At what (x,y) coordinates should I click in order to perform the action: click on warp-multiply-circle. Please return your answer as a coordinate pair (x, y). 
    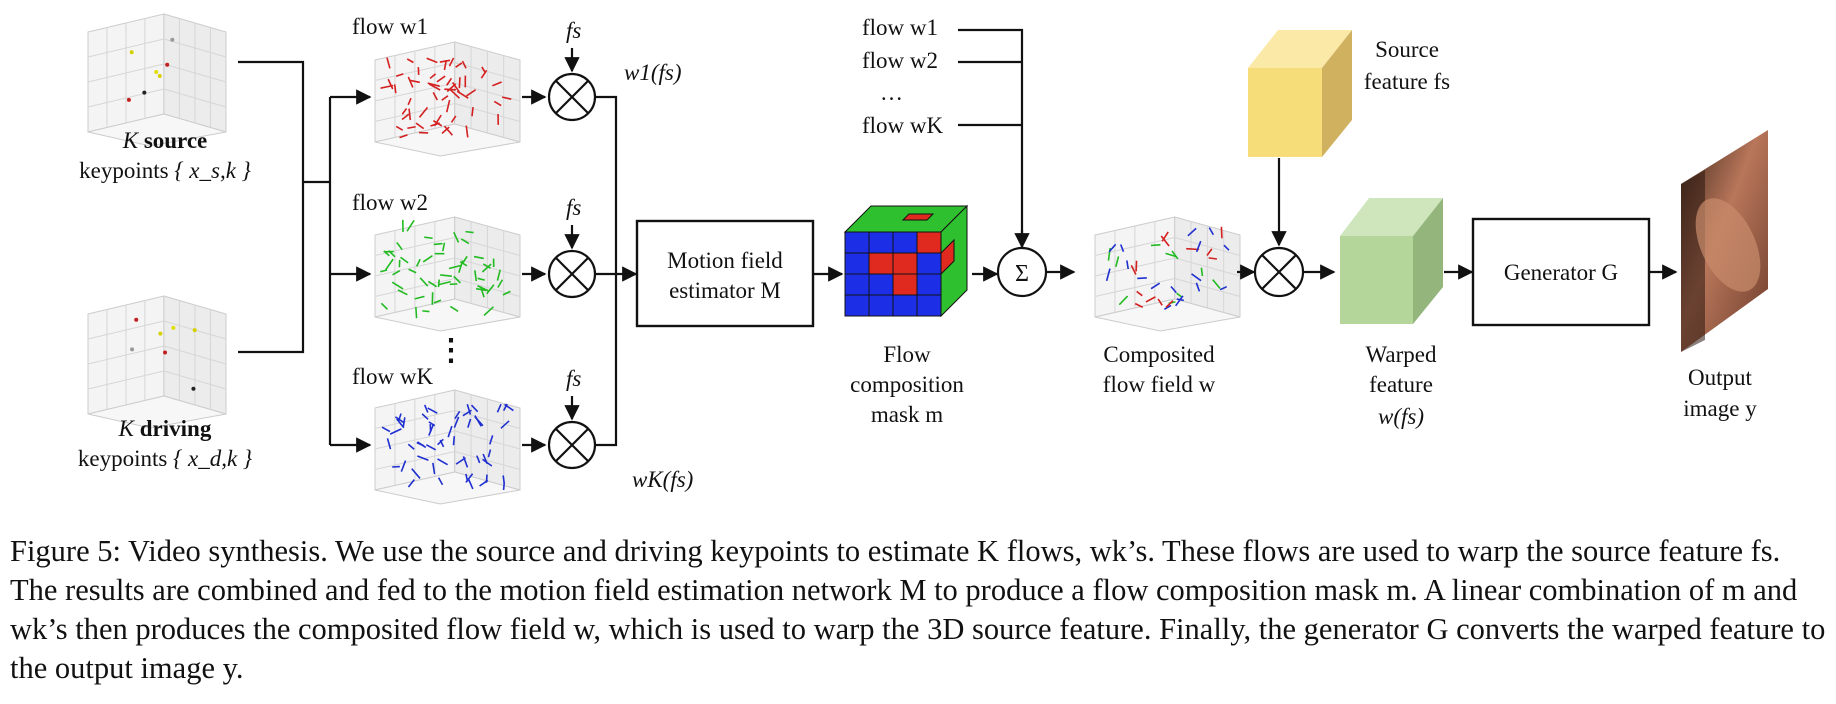
    Looking at the image, I should click on (1279, 272).